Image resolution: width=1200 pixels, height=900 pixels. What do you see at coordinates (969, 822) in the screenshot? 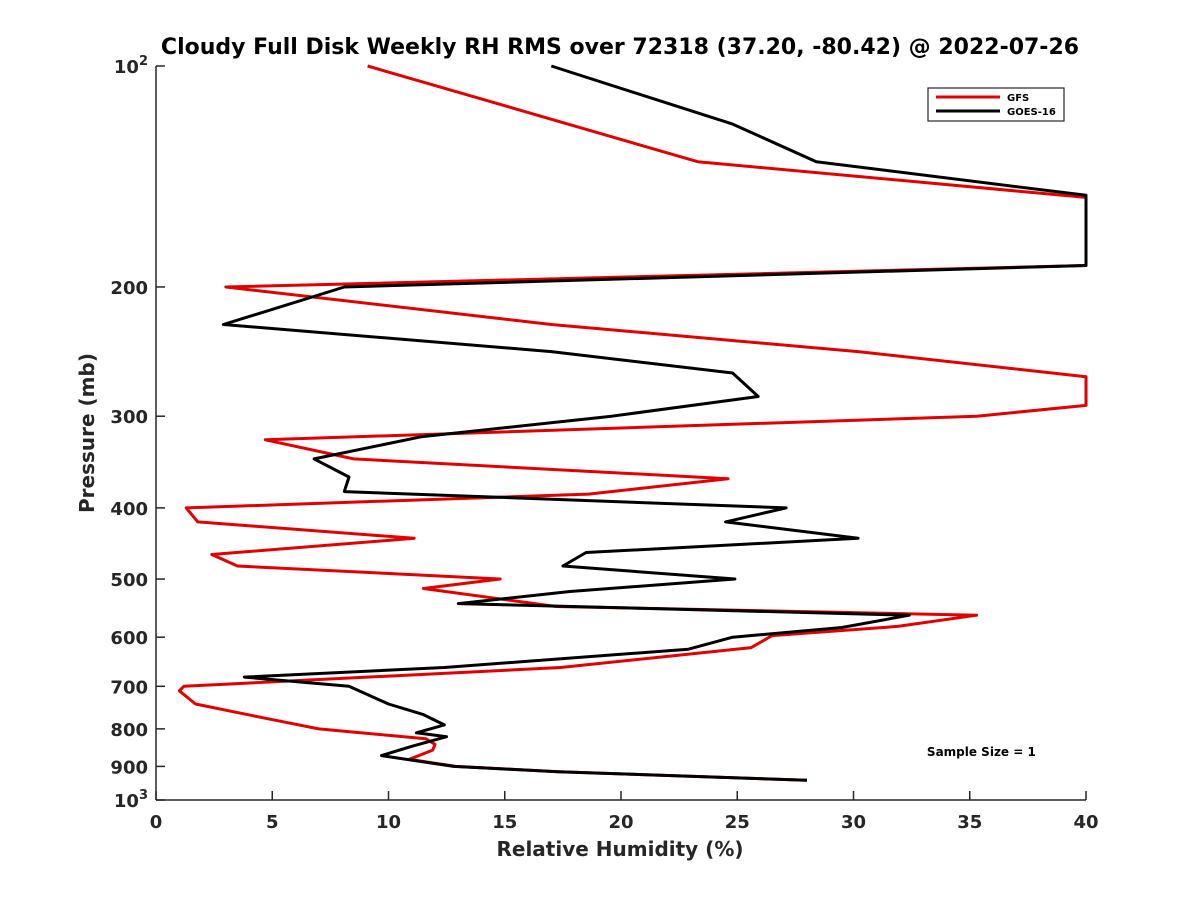
I see `x-tick-label: 35` at bounding box center [969, 822].